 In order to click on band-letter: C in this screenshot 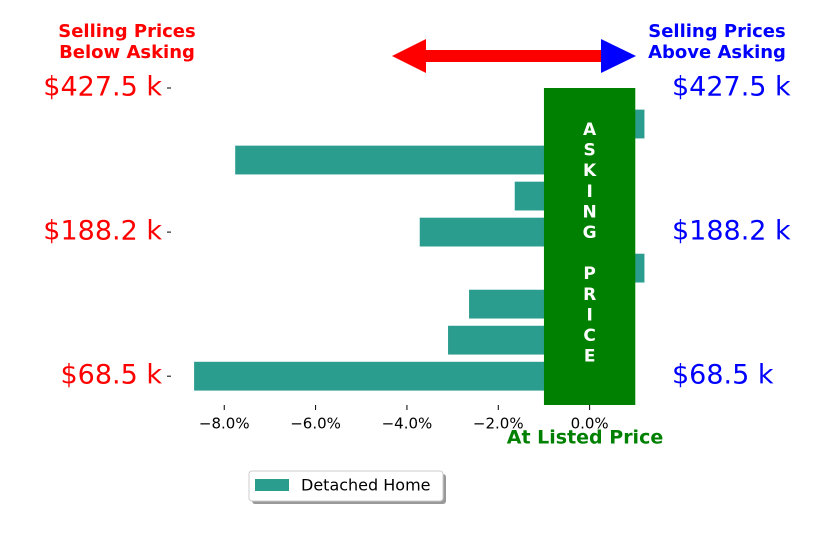, I will do `click(589, 336)`.